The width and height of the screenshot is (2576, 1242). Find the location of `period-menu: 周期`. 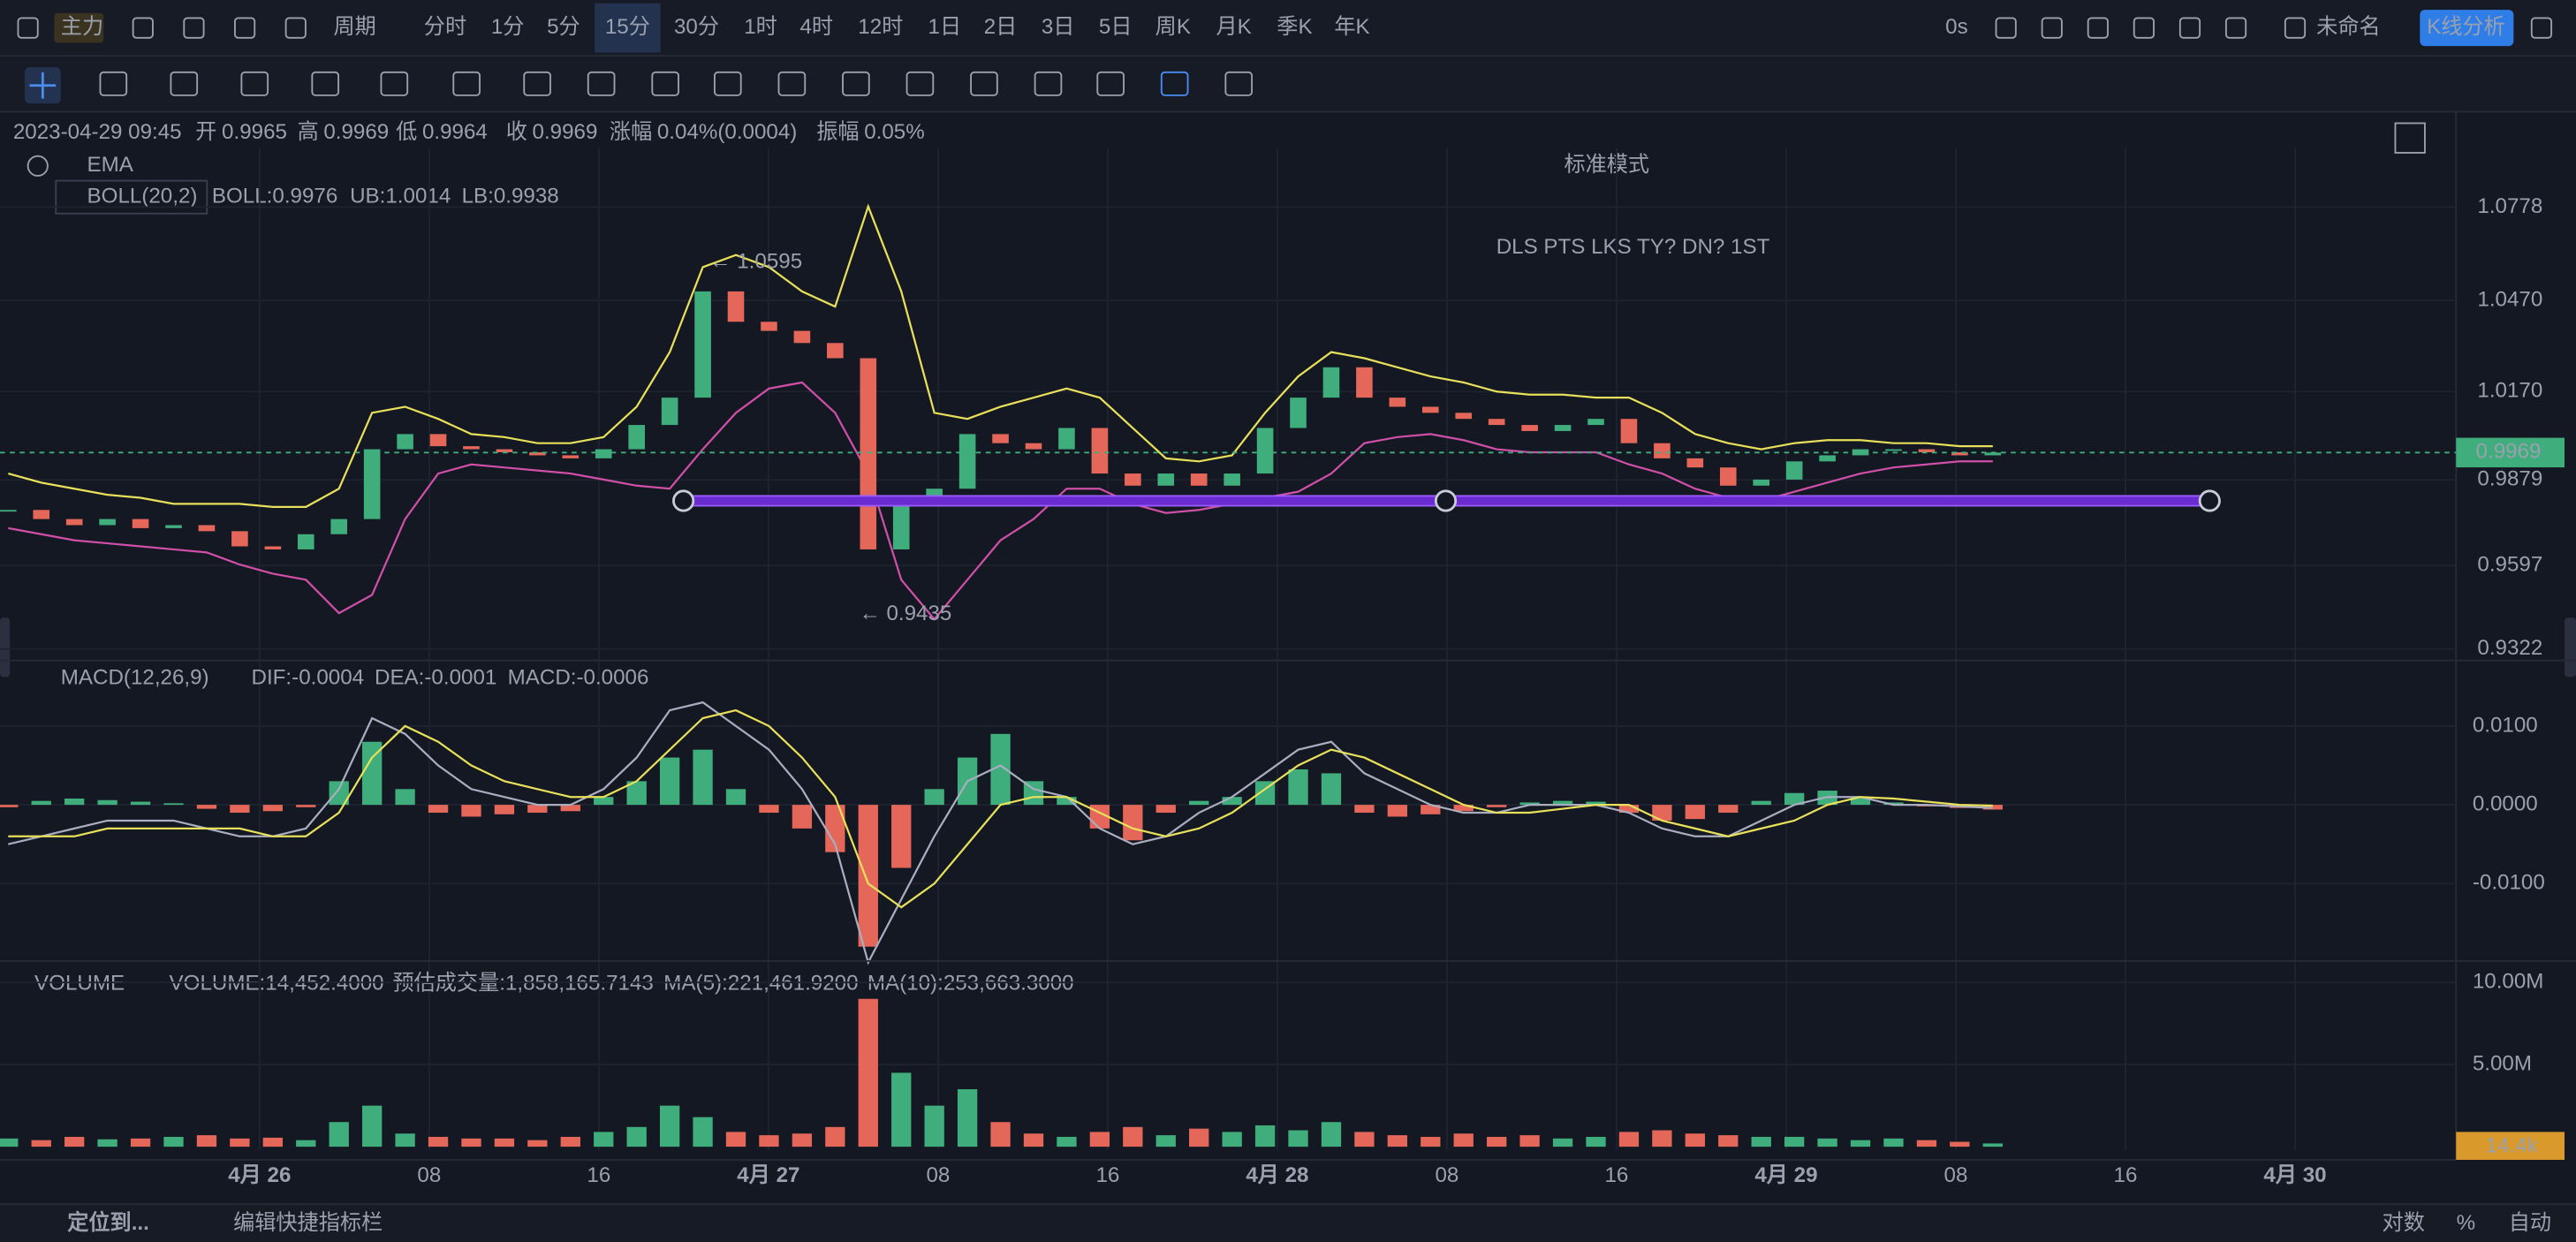

period-menu: 周期 is located at coordinates (355, 27).